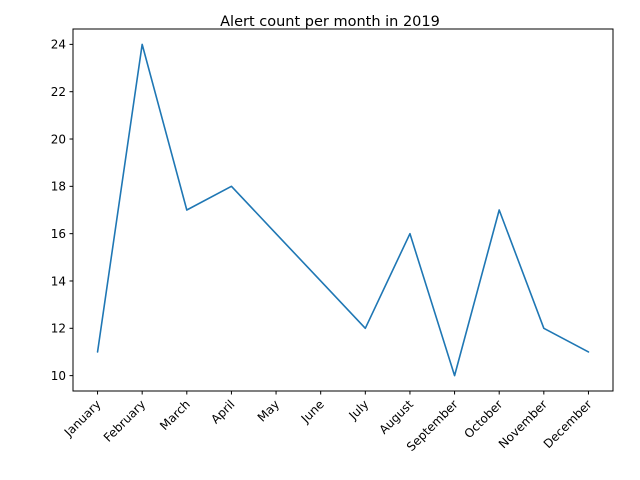 Image resolution: width=640 pixels, height=480 pixels. I want to click on x-tick-label: January, so click(82, 418).